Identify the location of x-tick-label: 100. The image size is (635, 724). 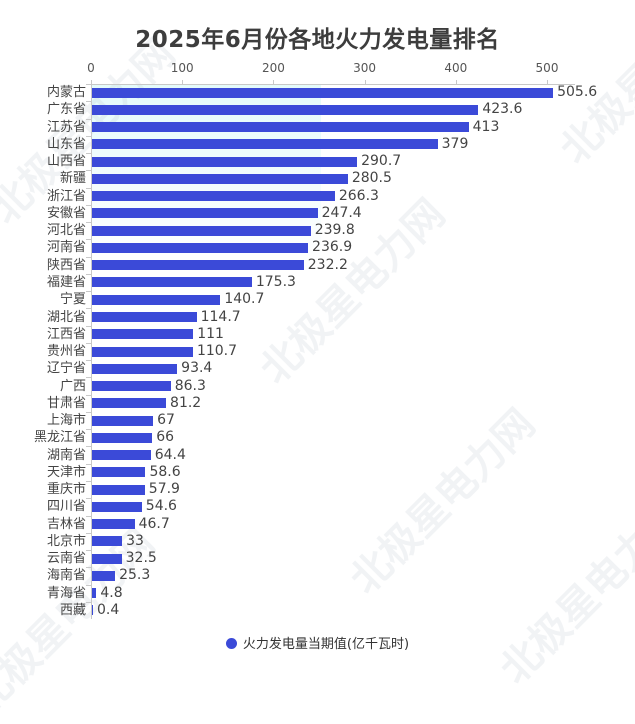
(182, 68).